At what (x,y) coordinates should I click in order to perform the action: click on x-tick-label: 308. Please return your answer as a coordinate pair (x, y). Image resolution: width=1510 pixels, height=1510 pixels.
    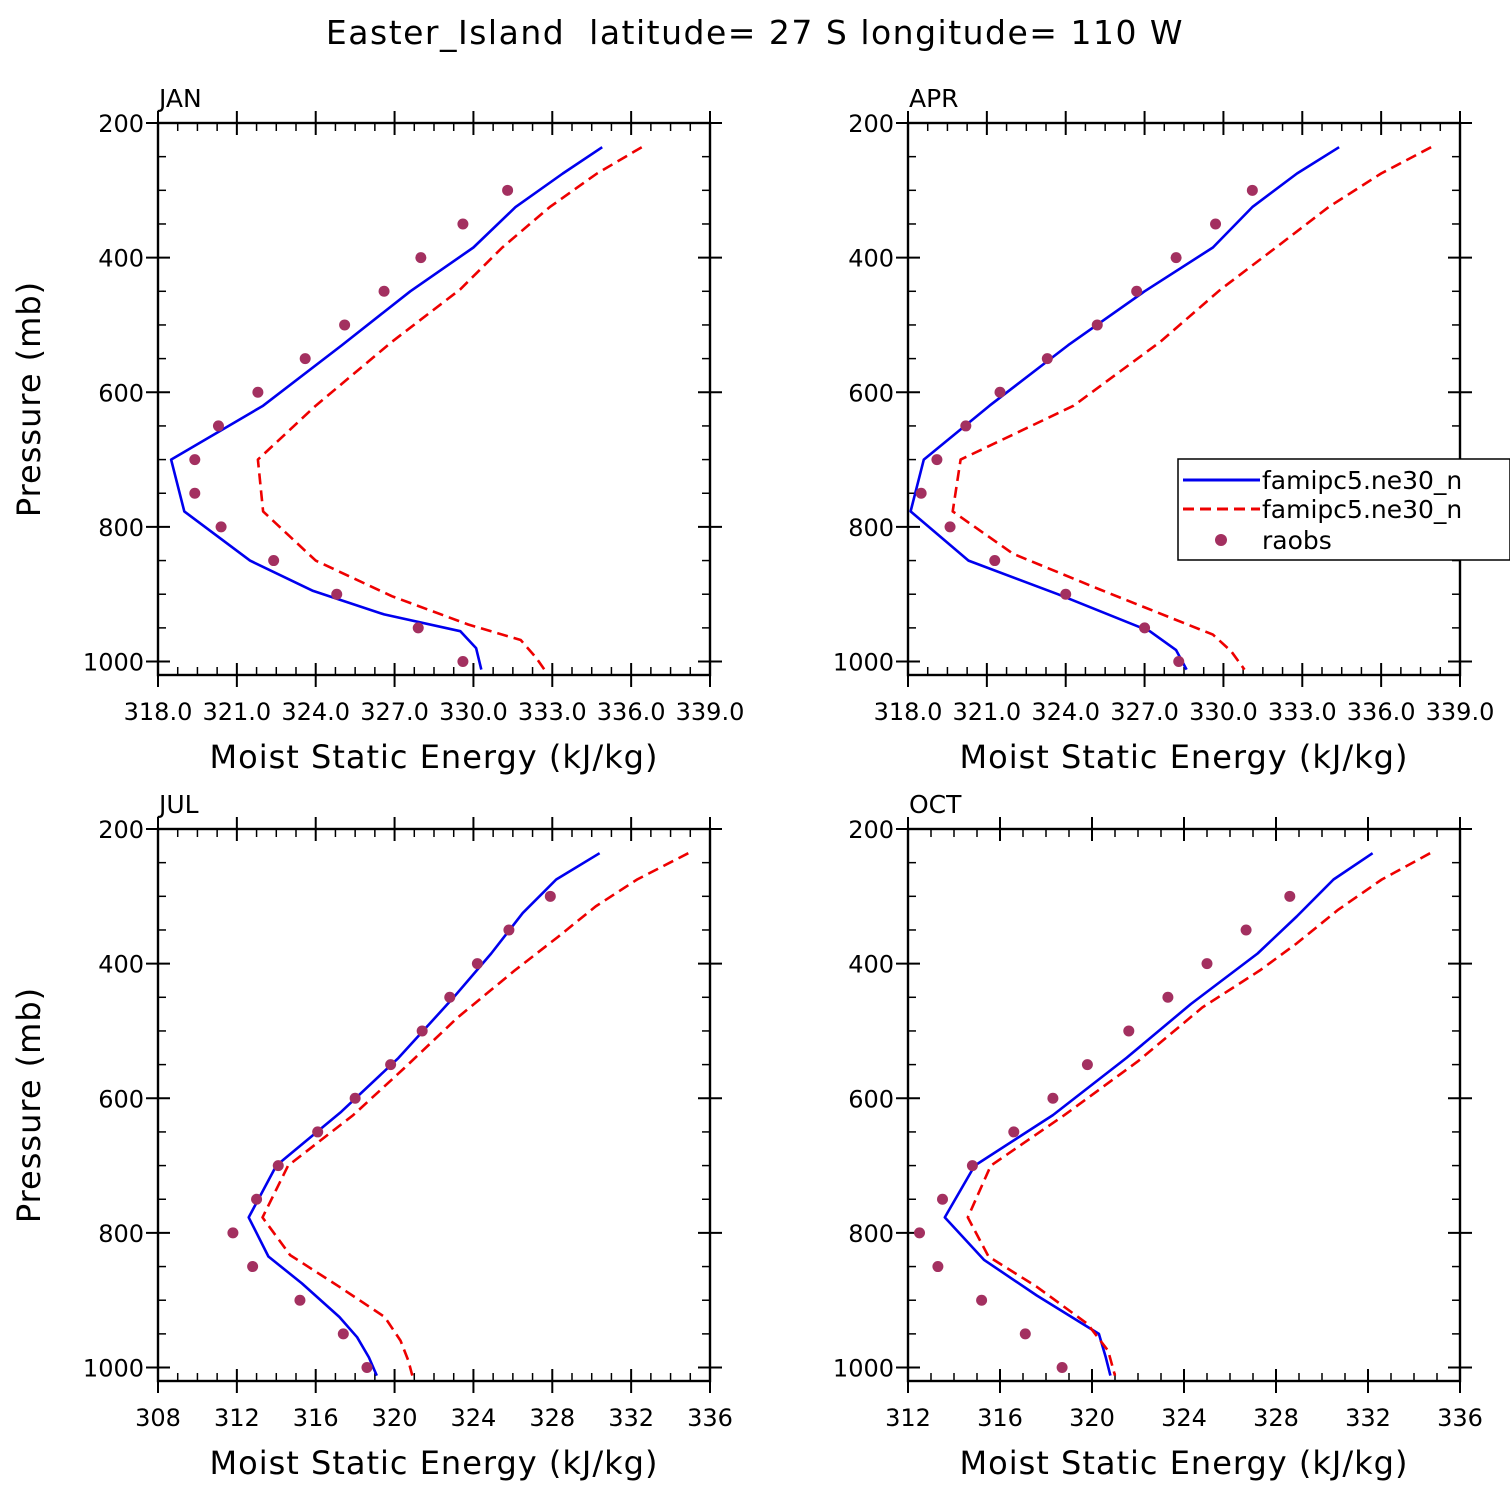
    Looking at the image, I should click on (158, 1418).